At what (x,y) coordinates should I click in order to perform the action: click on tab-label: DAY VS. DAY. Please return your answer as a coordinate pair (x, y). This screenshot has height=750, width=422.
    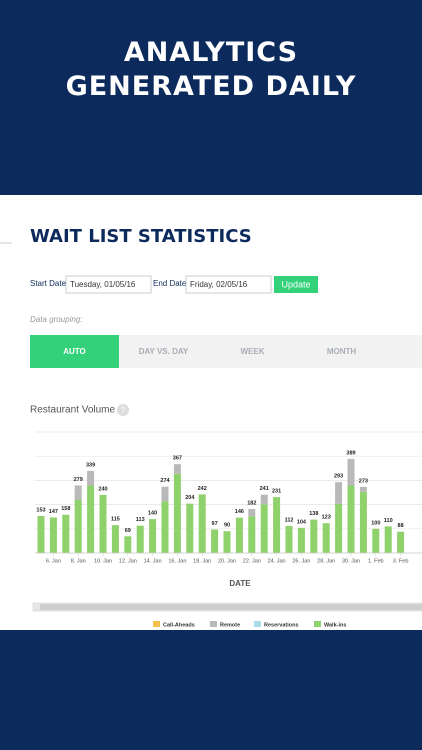
    Looking at the image, I should click on (164, 351).